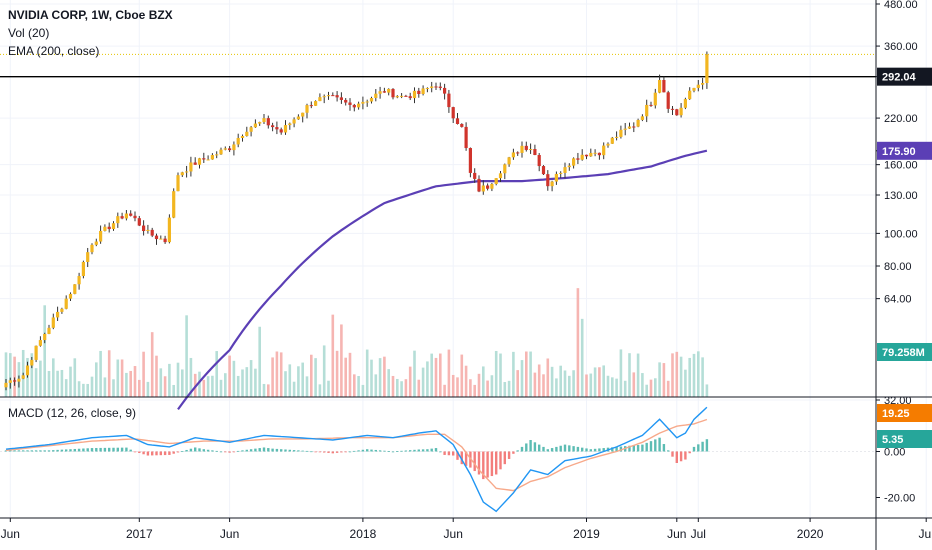 The image size is (932, 550). Describe the element at coordinates (898, 267) in the screenshot. I see `price-tick-label: 80.00` at that location.